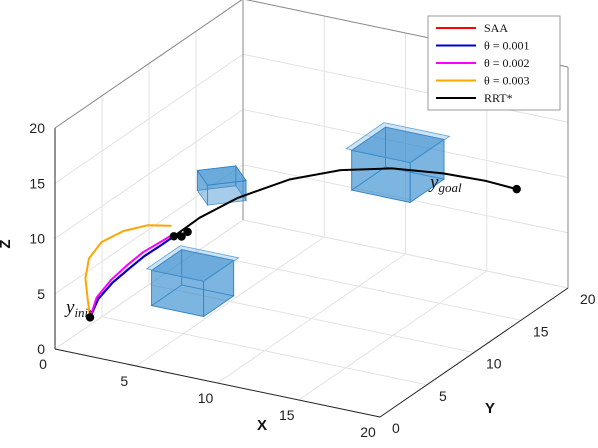  Describe the element at coordinates (124, 381) in the screenshot. I see `x-tick-label: 5` at that location.